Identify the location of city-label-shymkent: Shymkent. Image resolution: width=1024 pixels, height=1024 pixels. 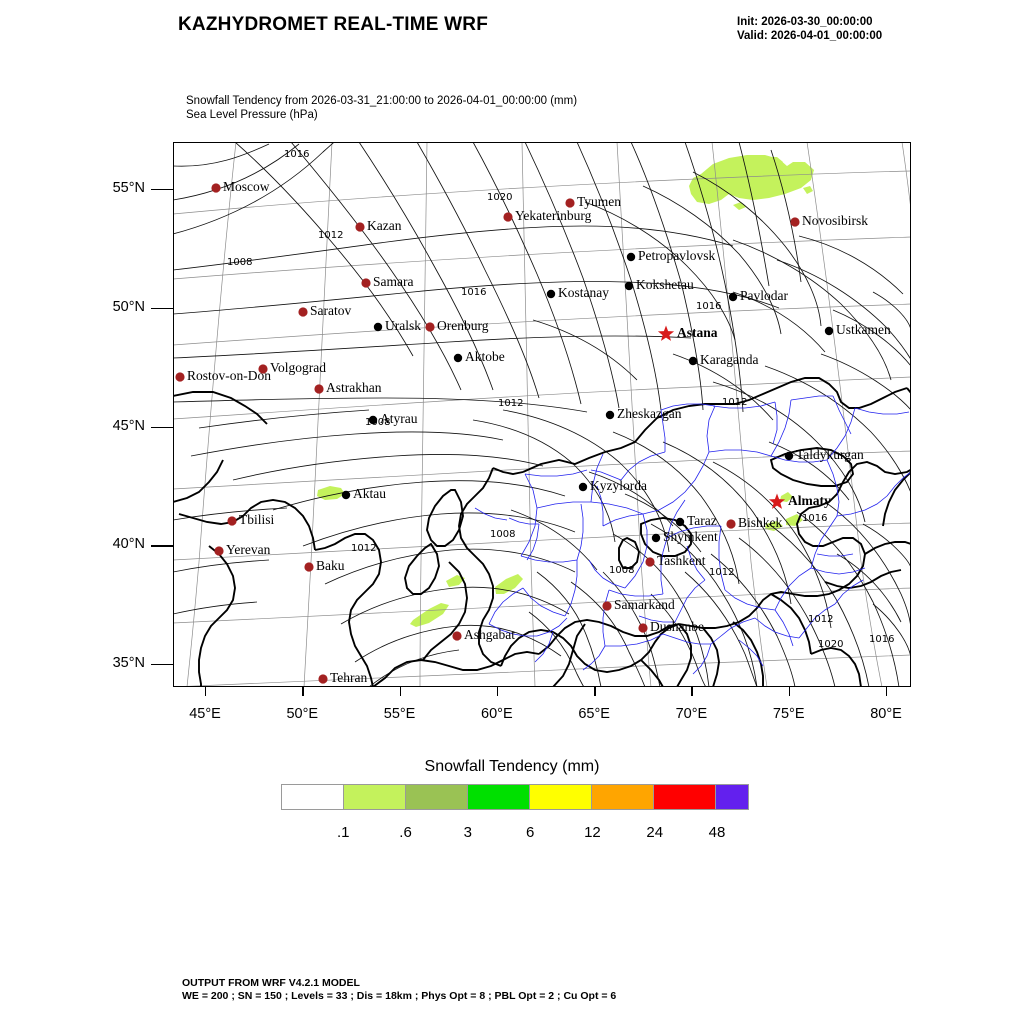
(690, 536).